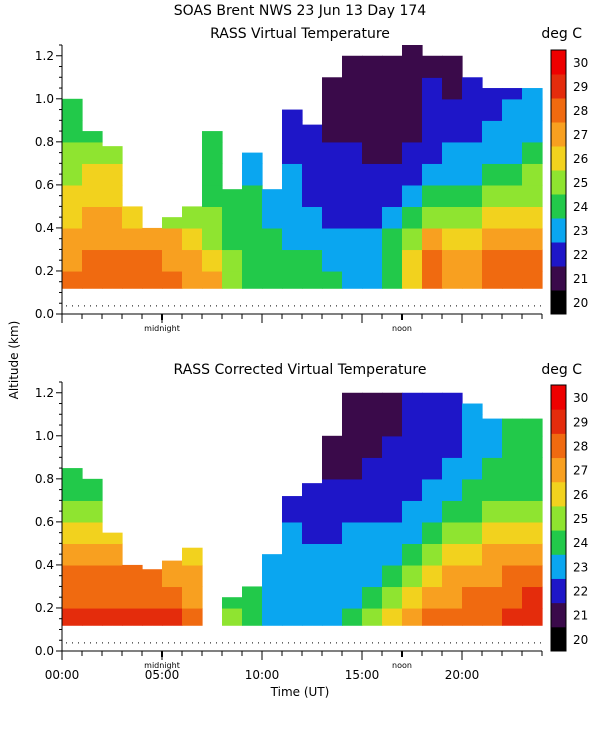 This screenshot has width=600, height=750. What do you see at coordinates (580, 471) in the screenshot?
I see `colorbar-label: 27` at bounding box center [580, 471].